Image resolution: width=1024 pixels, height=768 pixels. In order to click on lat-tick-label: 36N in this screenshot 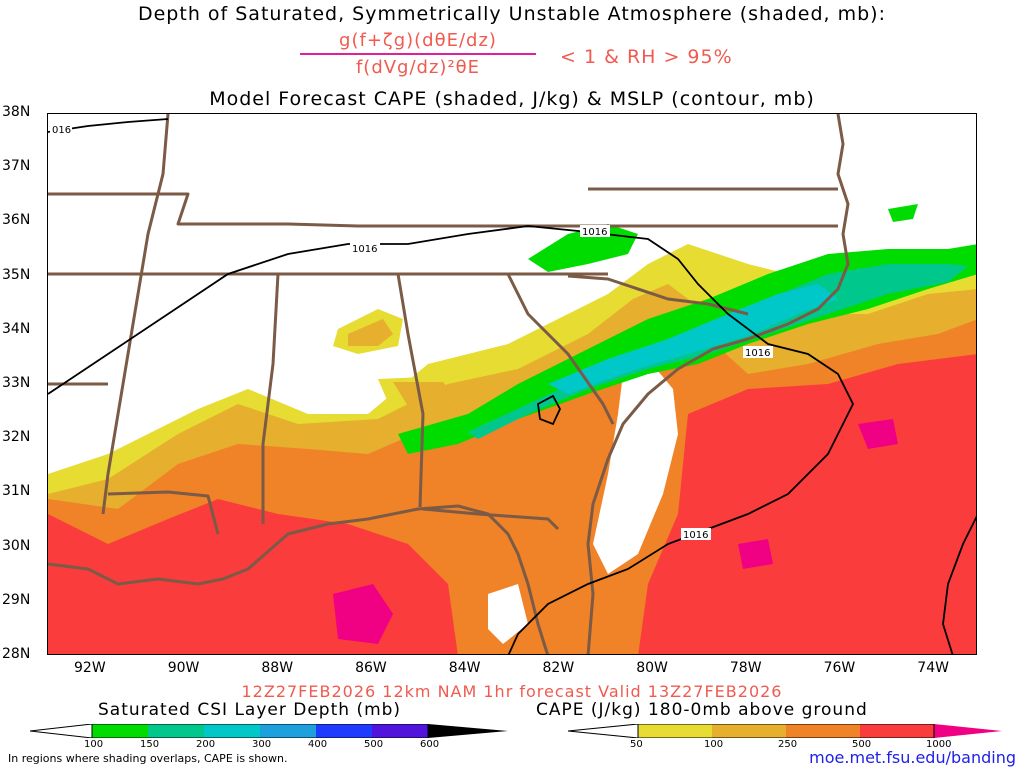, I will do `click(16, 220)`.